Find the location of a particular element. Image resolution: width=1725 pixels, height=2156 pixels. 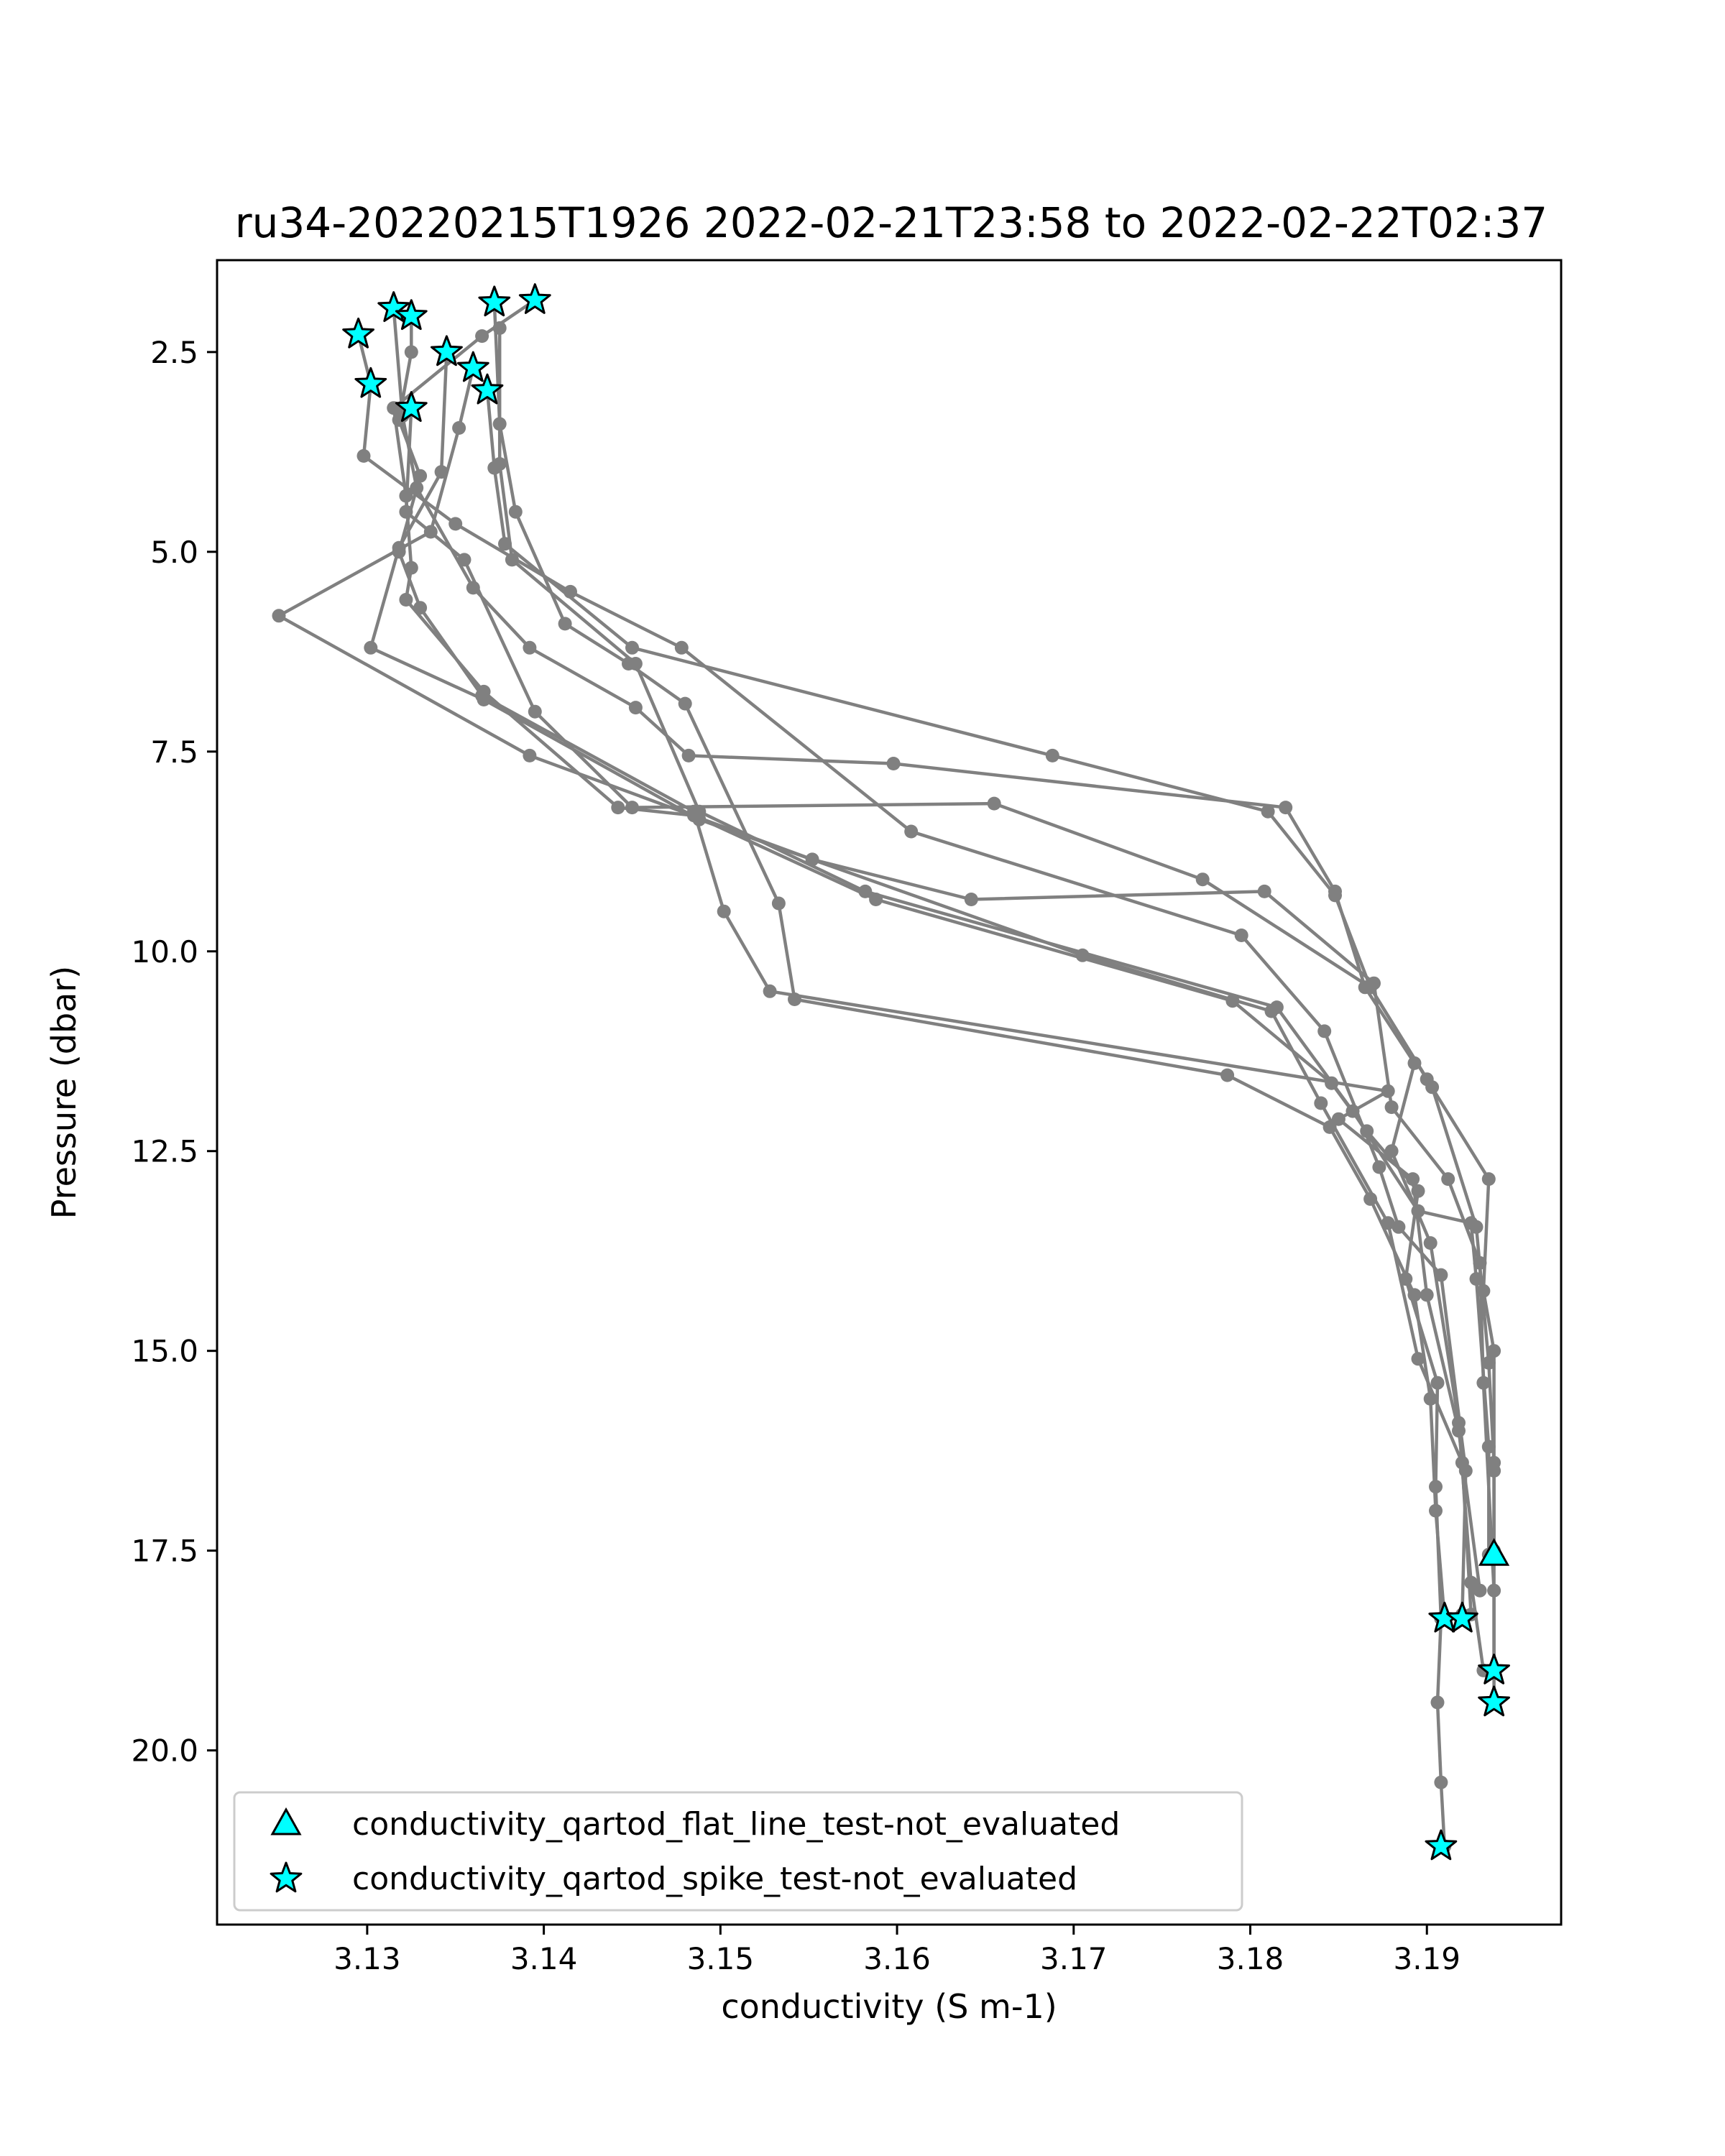

y-tick-label: 7.5 is located at coordinates (174, 752).